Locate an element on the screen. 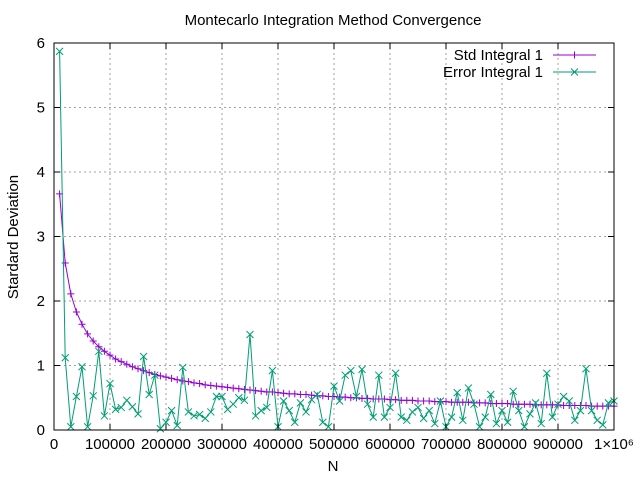  x-tick-label: 200000 is located at coordinates (166, 444).